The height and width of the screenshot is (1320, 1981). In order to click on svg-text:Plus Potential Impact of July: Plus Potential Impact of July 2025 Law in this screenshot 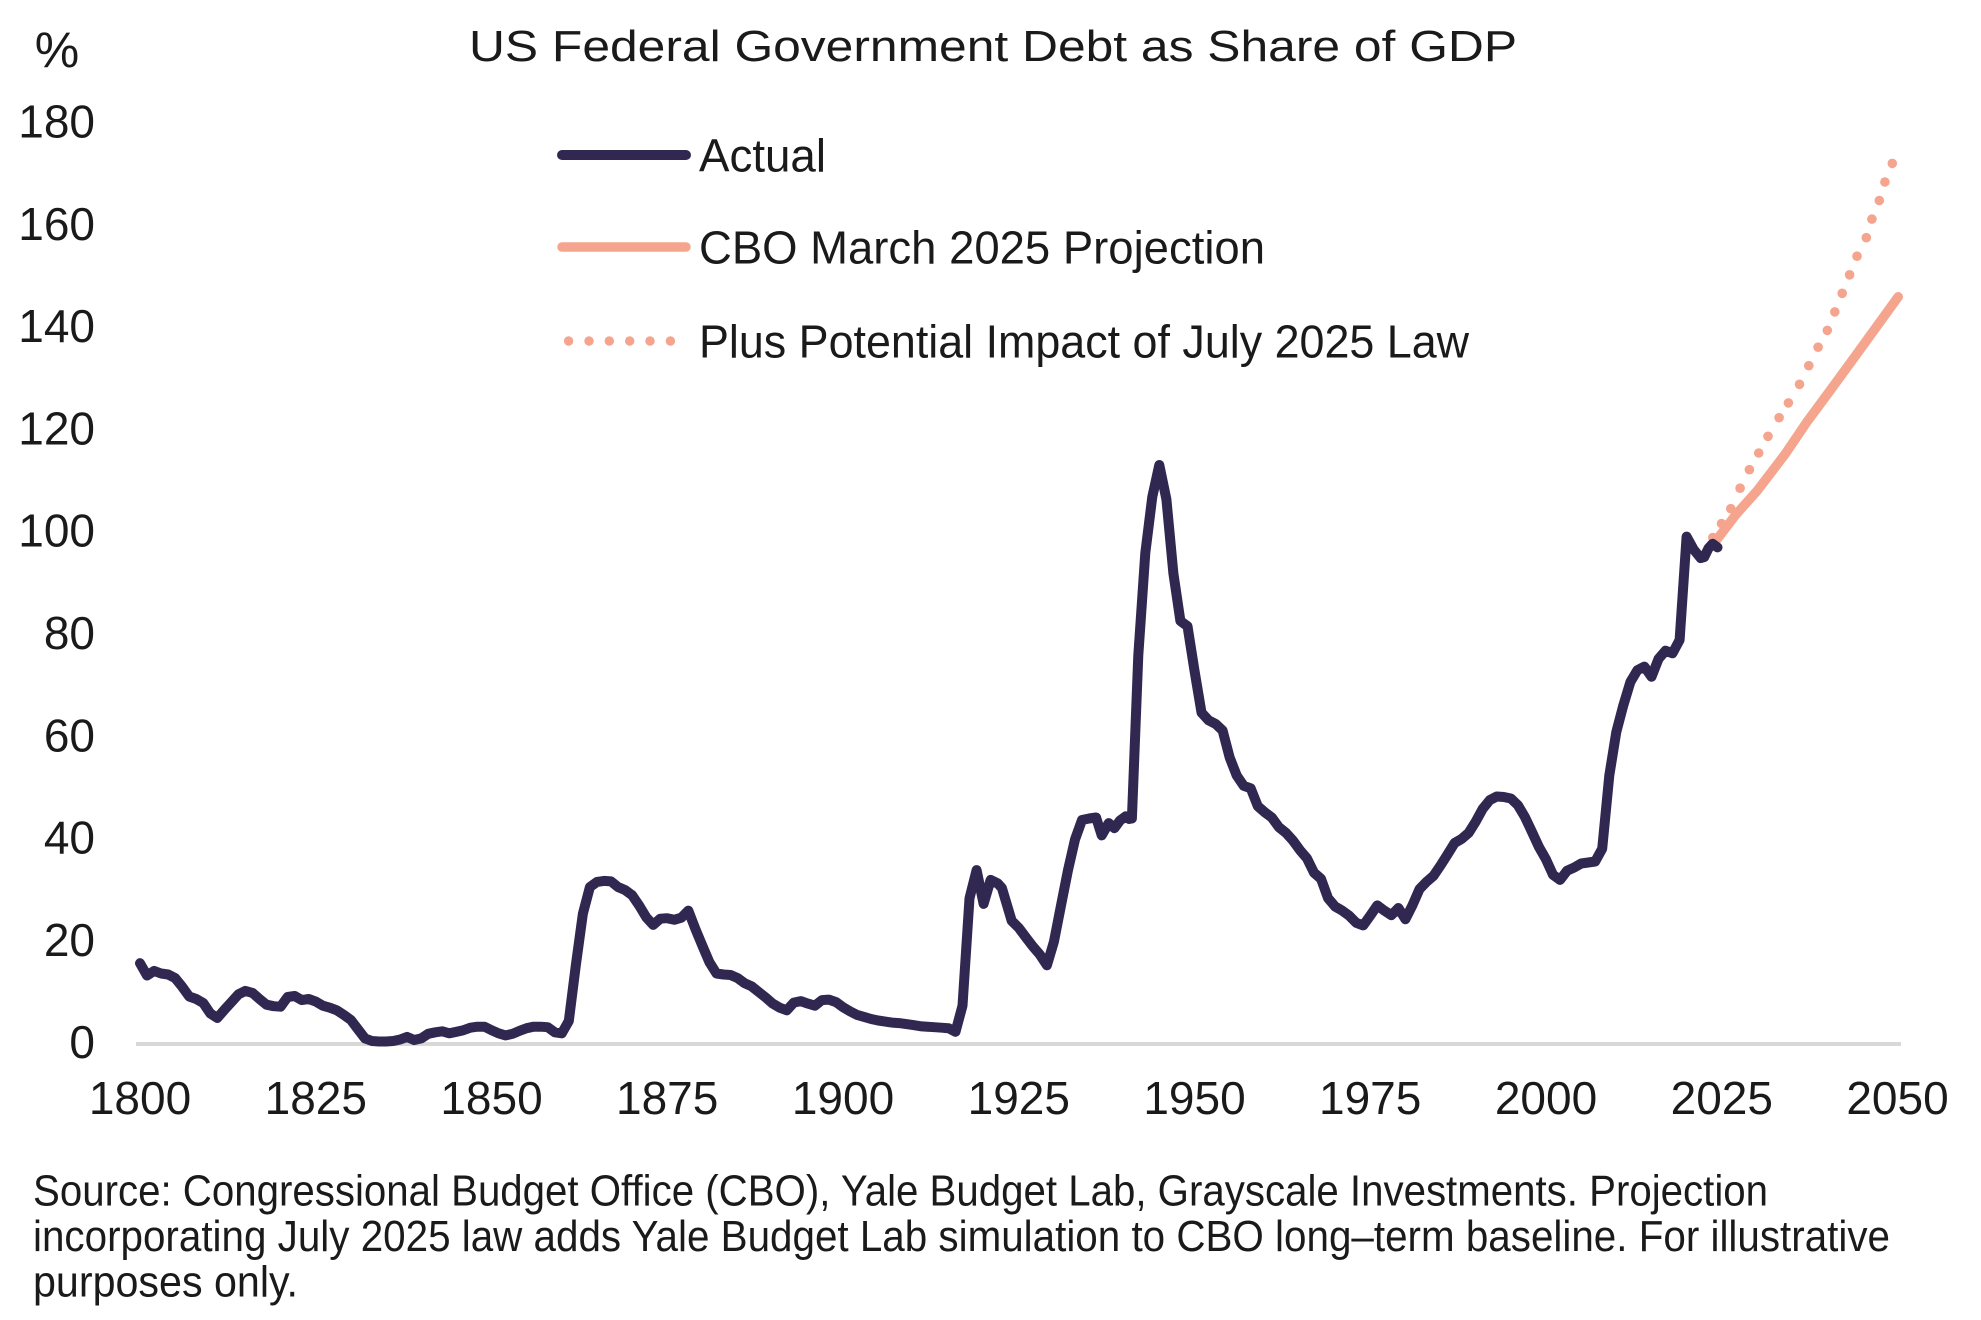, I will do `click(1084, 342)`.